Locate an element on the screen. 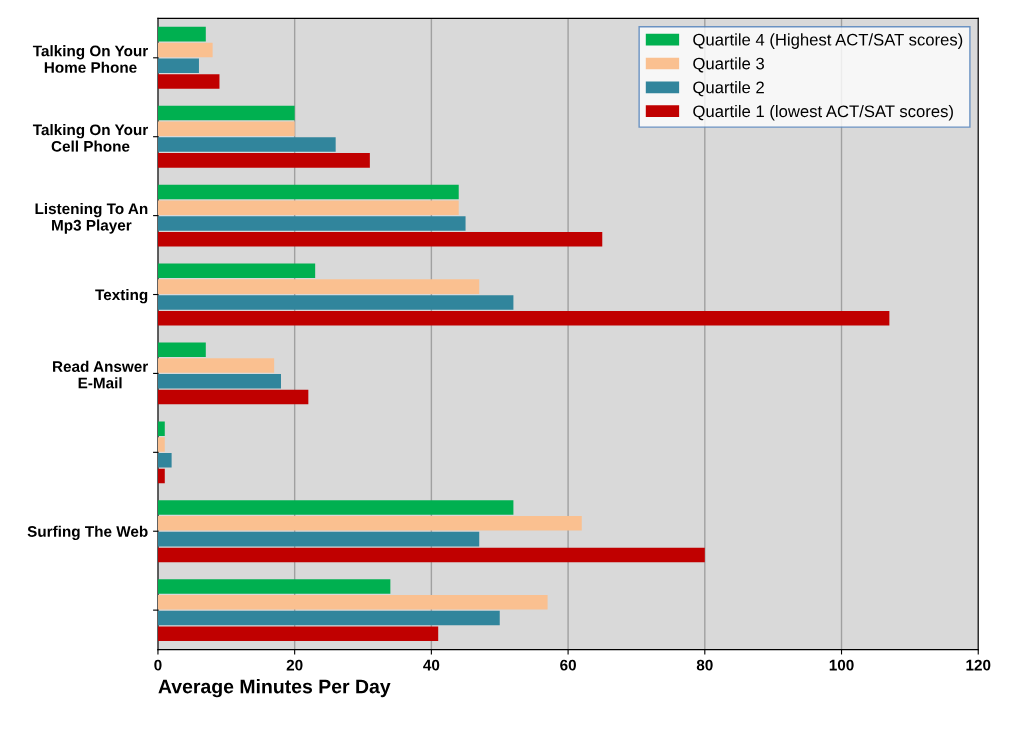 This screenshot has width=1019, height=734. y-tick-label: Talking On Your Home Phone is located at coordinates (90, 59).